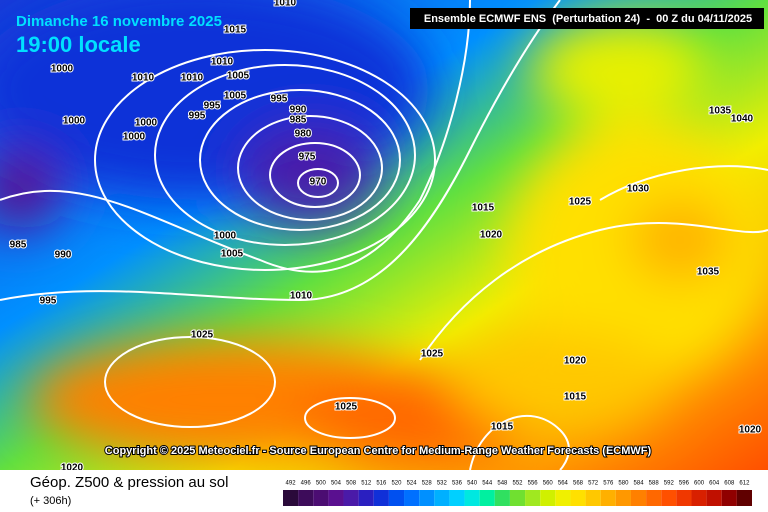  Describe the element at coordinates (396, 484) in the screenshot. I see `scale-label: 520` at that location.